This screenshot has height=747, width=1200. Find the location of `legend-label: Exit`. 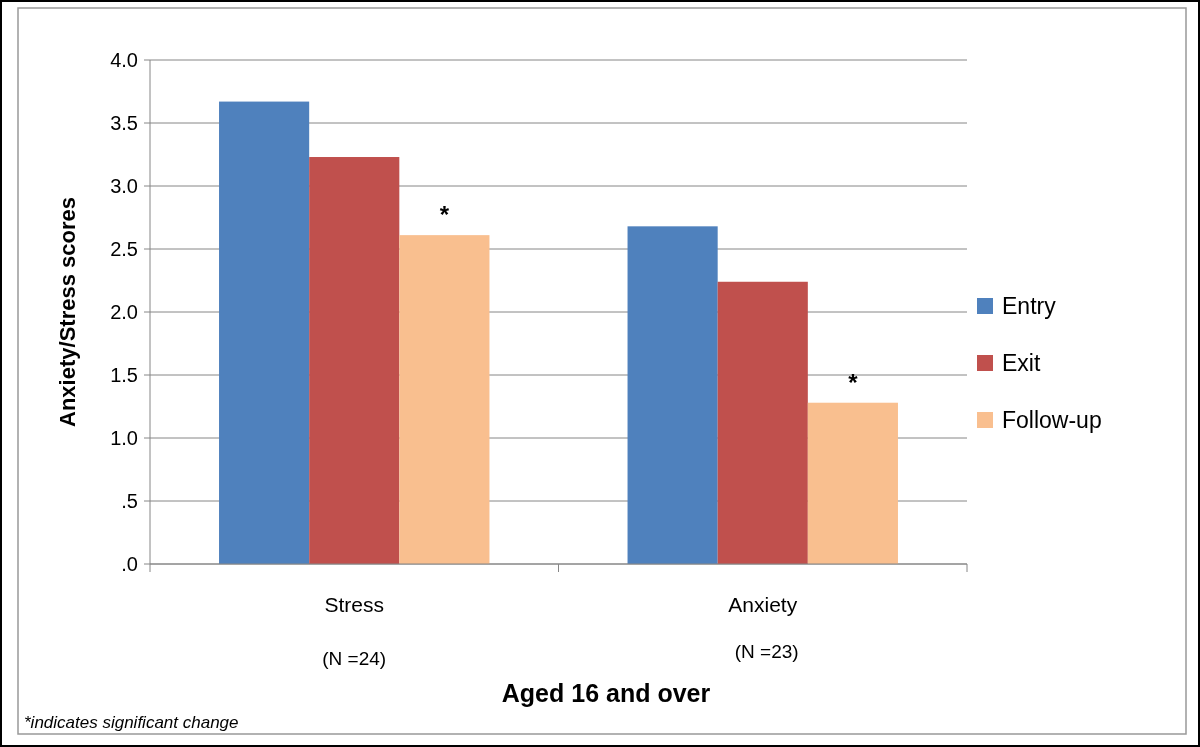

legend-label: Exit is located at coordinates (1021, 363).